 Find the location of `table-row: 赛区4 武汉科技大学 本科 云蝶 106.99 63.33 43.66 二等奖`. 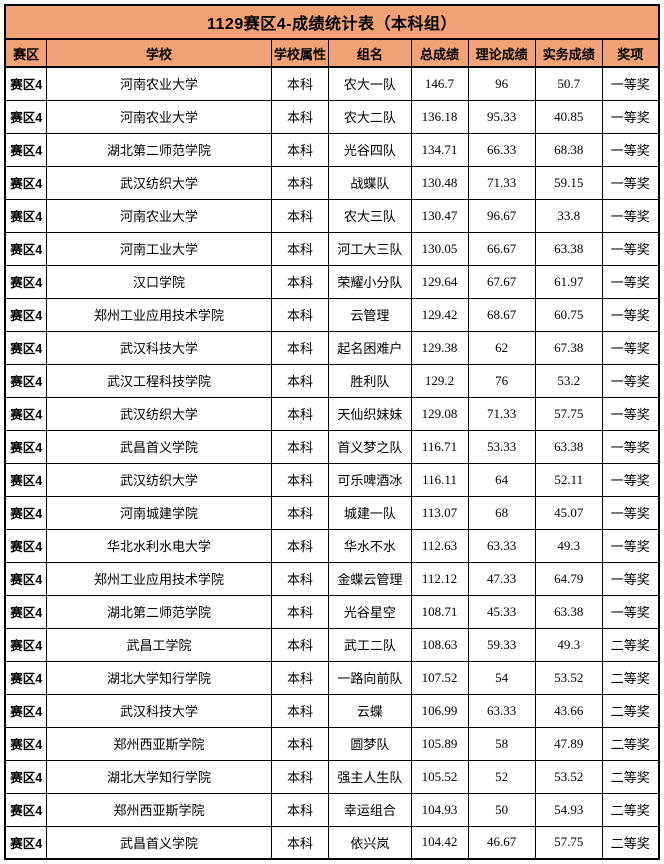

table-row: 赛区4 武汉科技大学 本科 云蝶 106.99 63.33 43.66 二等奖 is located at coordinates (332, 710).